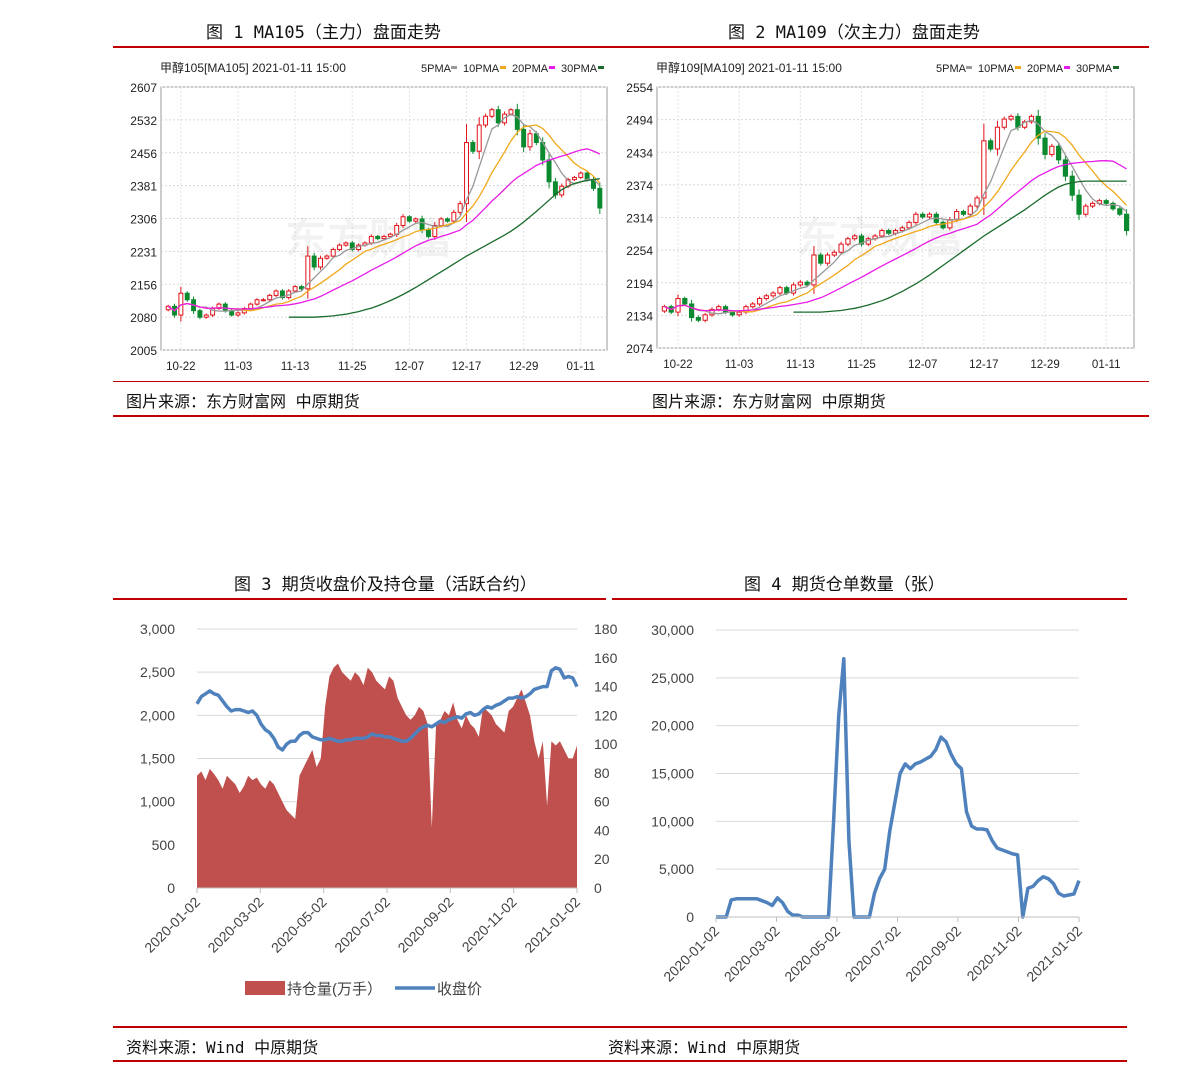 This screenshot has width=1191, height=1075. What do you see at coordinates (639, 88) in the screenshot?
I see `y-tick-label: 2554` at bounding box center [639, 88].